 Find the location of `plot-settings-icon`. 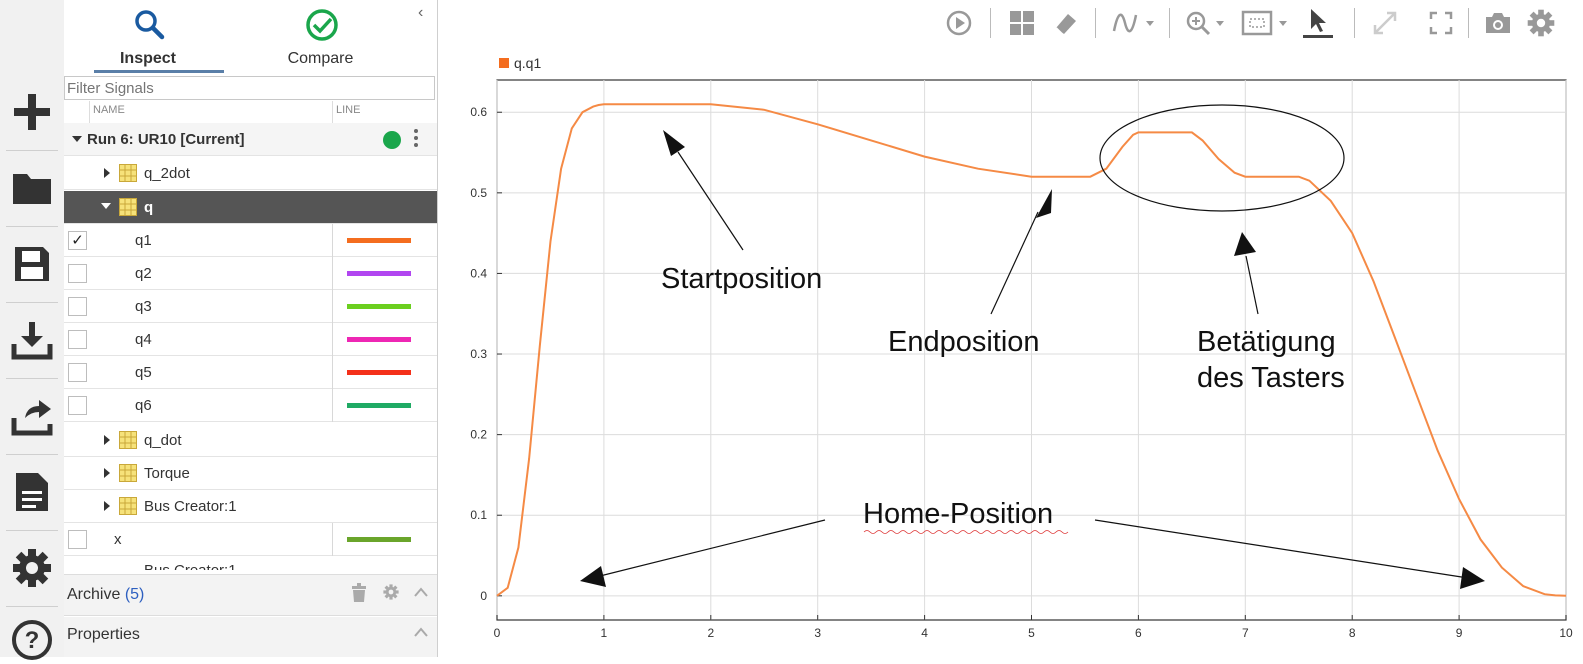

plot-settings-icon is located at coordinates (1541, 23).